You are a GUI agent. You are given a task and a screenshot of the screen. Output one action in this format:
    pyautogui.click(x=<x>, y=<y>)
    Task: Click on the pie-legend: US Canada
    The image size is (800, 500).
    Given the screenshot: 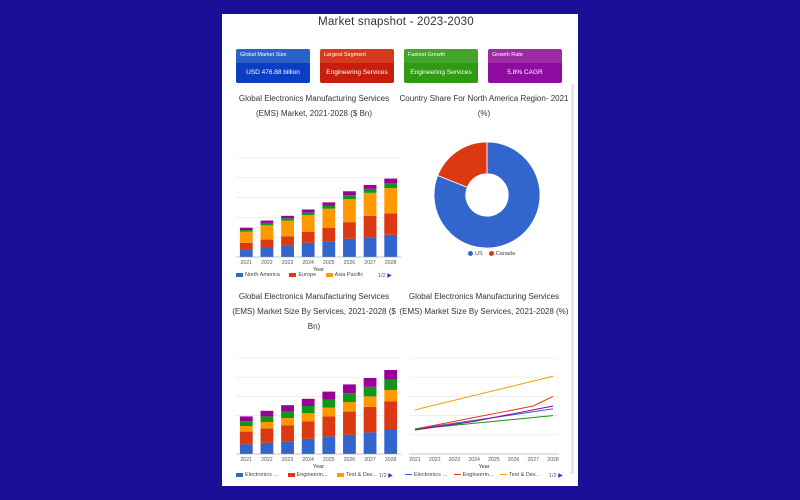 What is the action you would take?
    pyautogui.click(x=491, y=254)
    